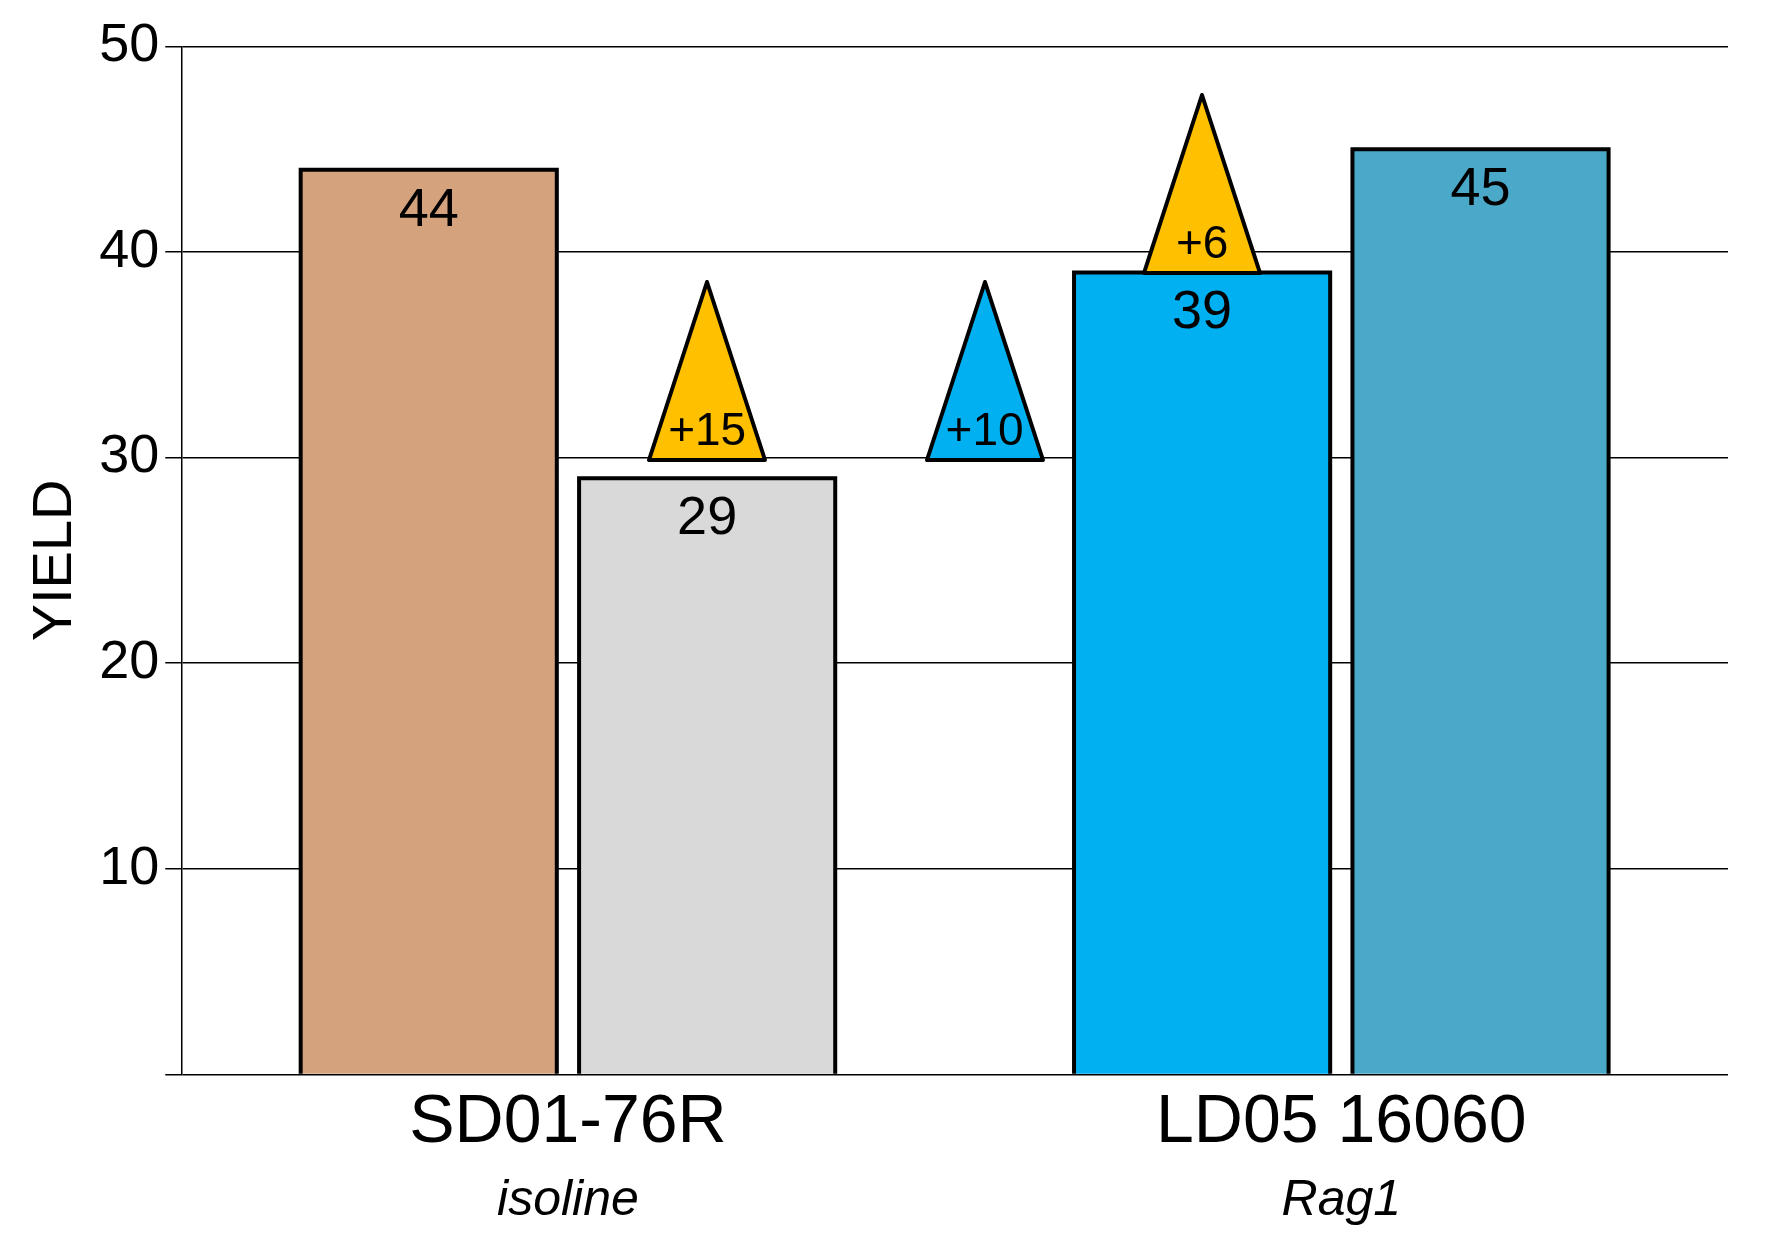 This screenshot has height=1254, width=1766. What do you see at coordinates (568, 1117) in the screenshot?
I see `x-tick-label: SD01-76R` at bounding box center [568, 1117].